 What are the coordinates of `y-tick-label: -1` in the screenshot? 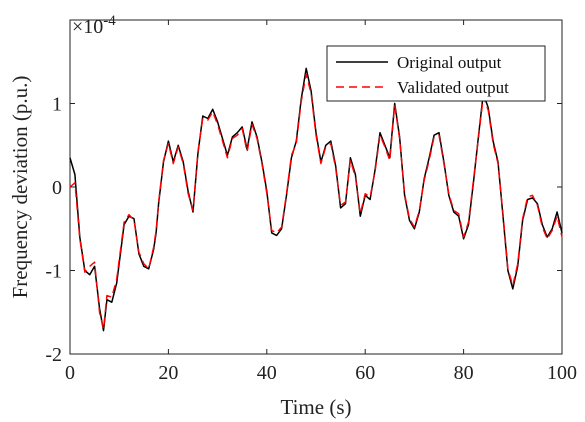 It's located at (53, 272).